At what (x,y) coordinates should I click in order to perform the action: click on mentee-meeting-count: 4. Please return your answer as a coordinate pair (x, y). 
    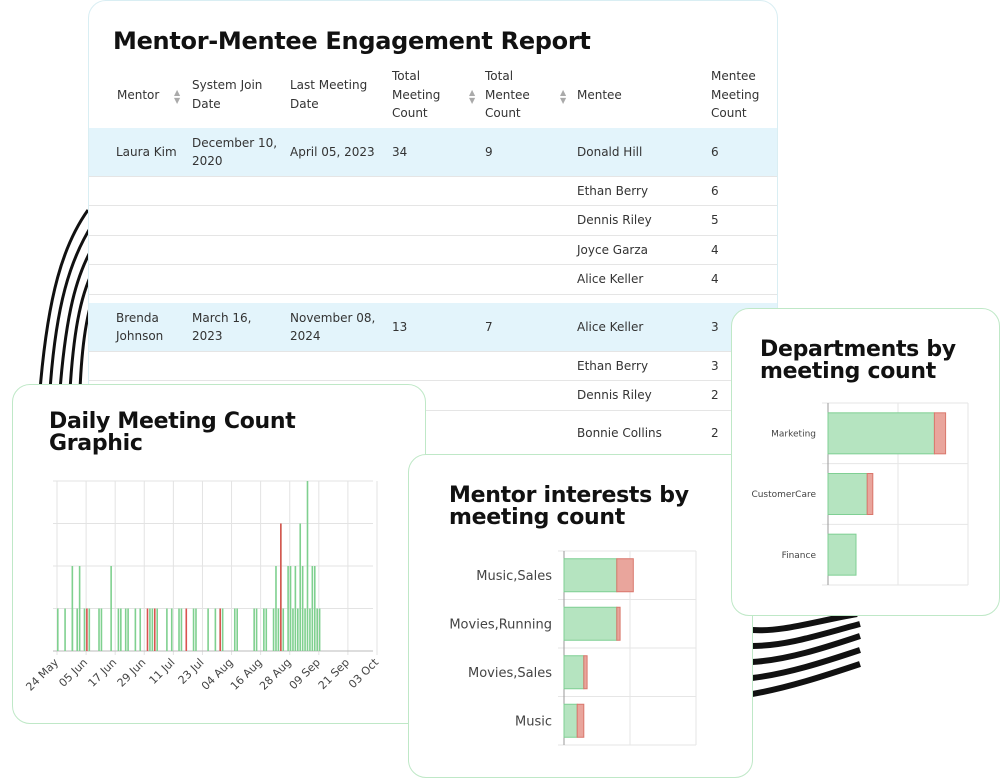
    Looking at the image, I should click on (715, 279).